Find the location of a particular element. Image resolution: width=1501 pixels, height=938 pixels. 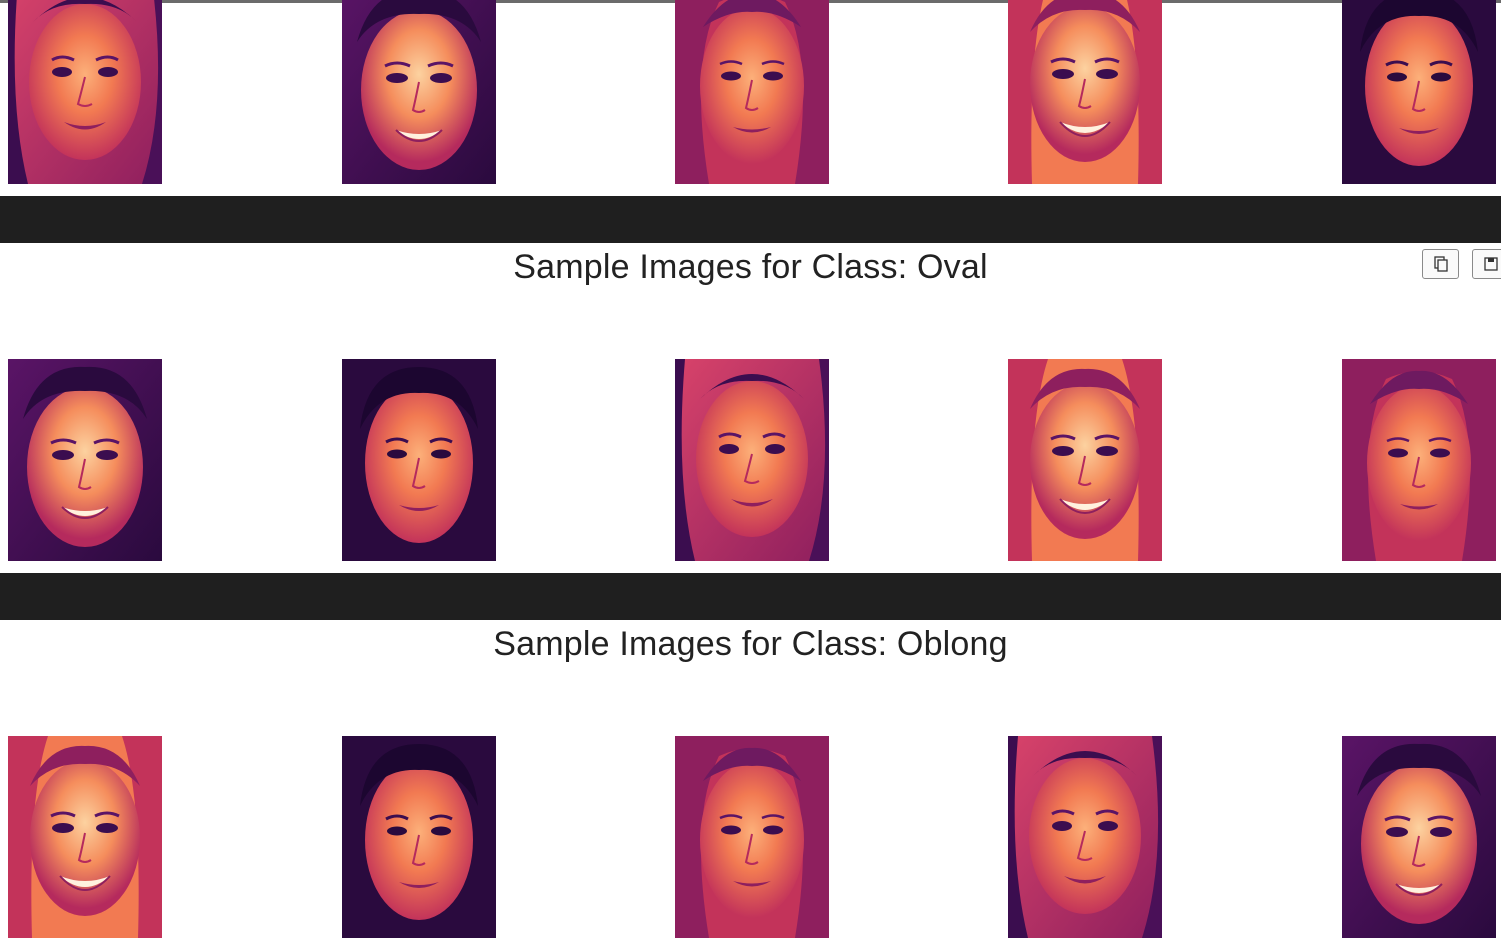

save-button is located at coordinates (1486, 264).